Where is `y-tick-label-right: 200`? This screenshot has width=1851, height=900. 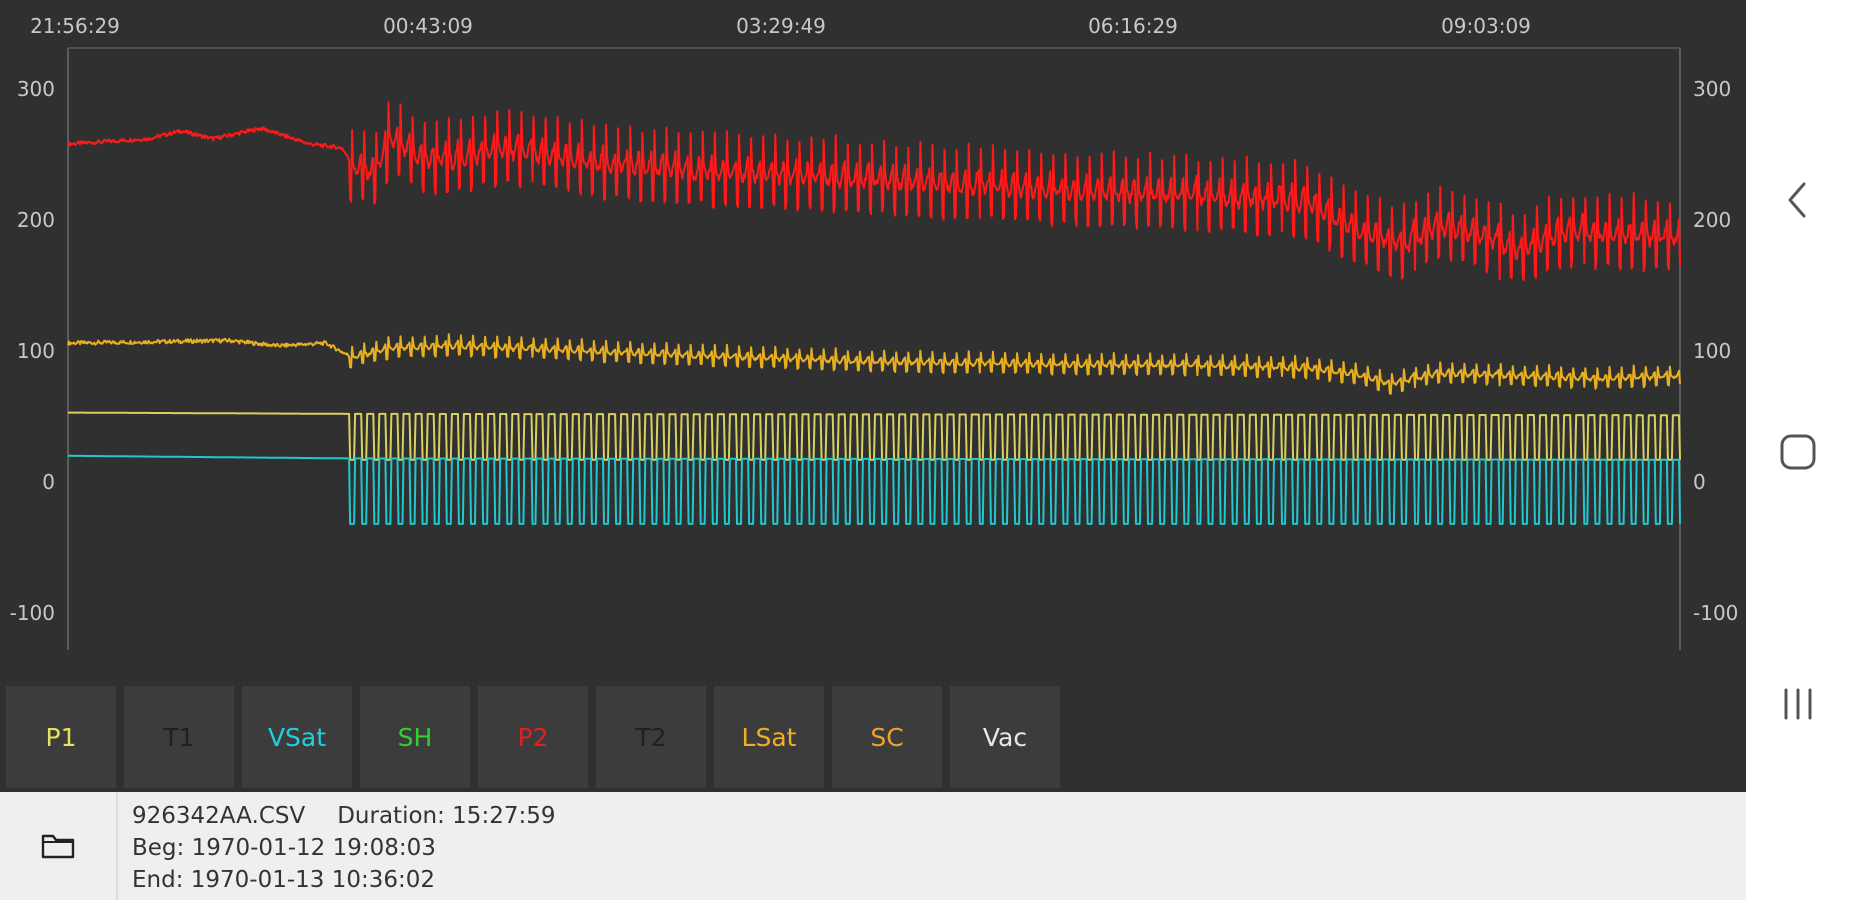 y-tick-label-right: 200 is located at coordinates (1712, 220).